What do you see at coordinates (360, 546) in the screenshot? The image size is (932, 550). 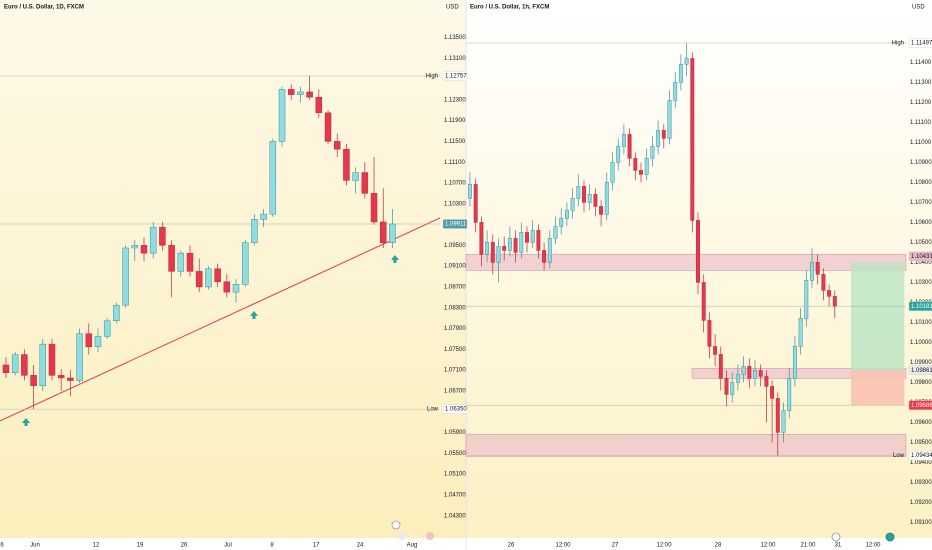 I see `x-tick-label: 24` at bounding box center [360, 546].